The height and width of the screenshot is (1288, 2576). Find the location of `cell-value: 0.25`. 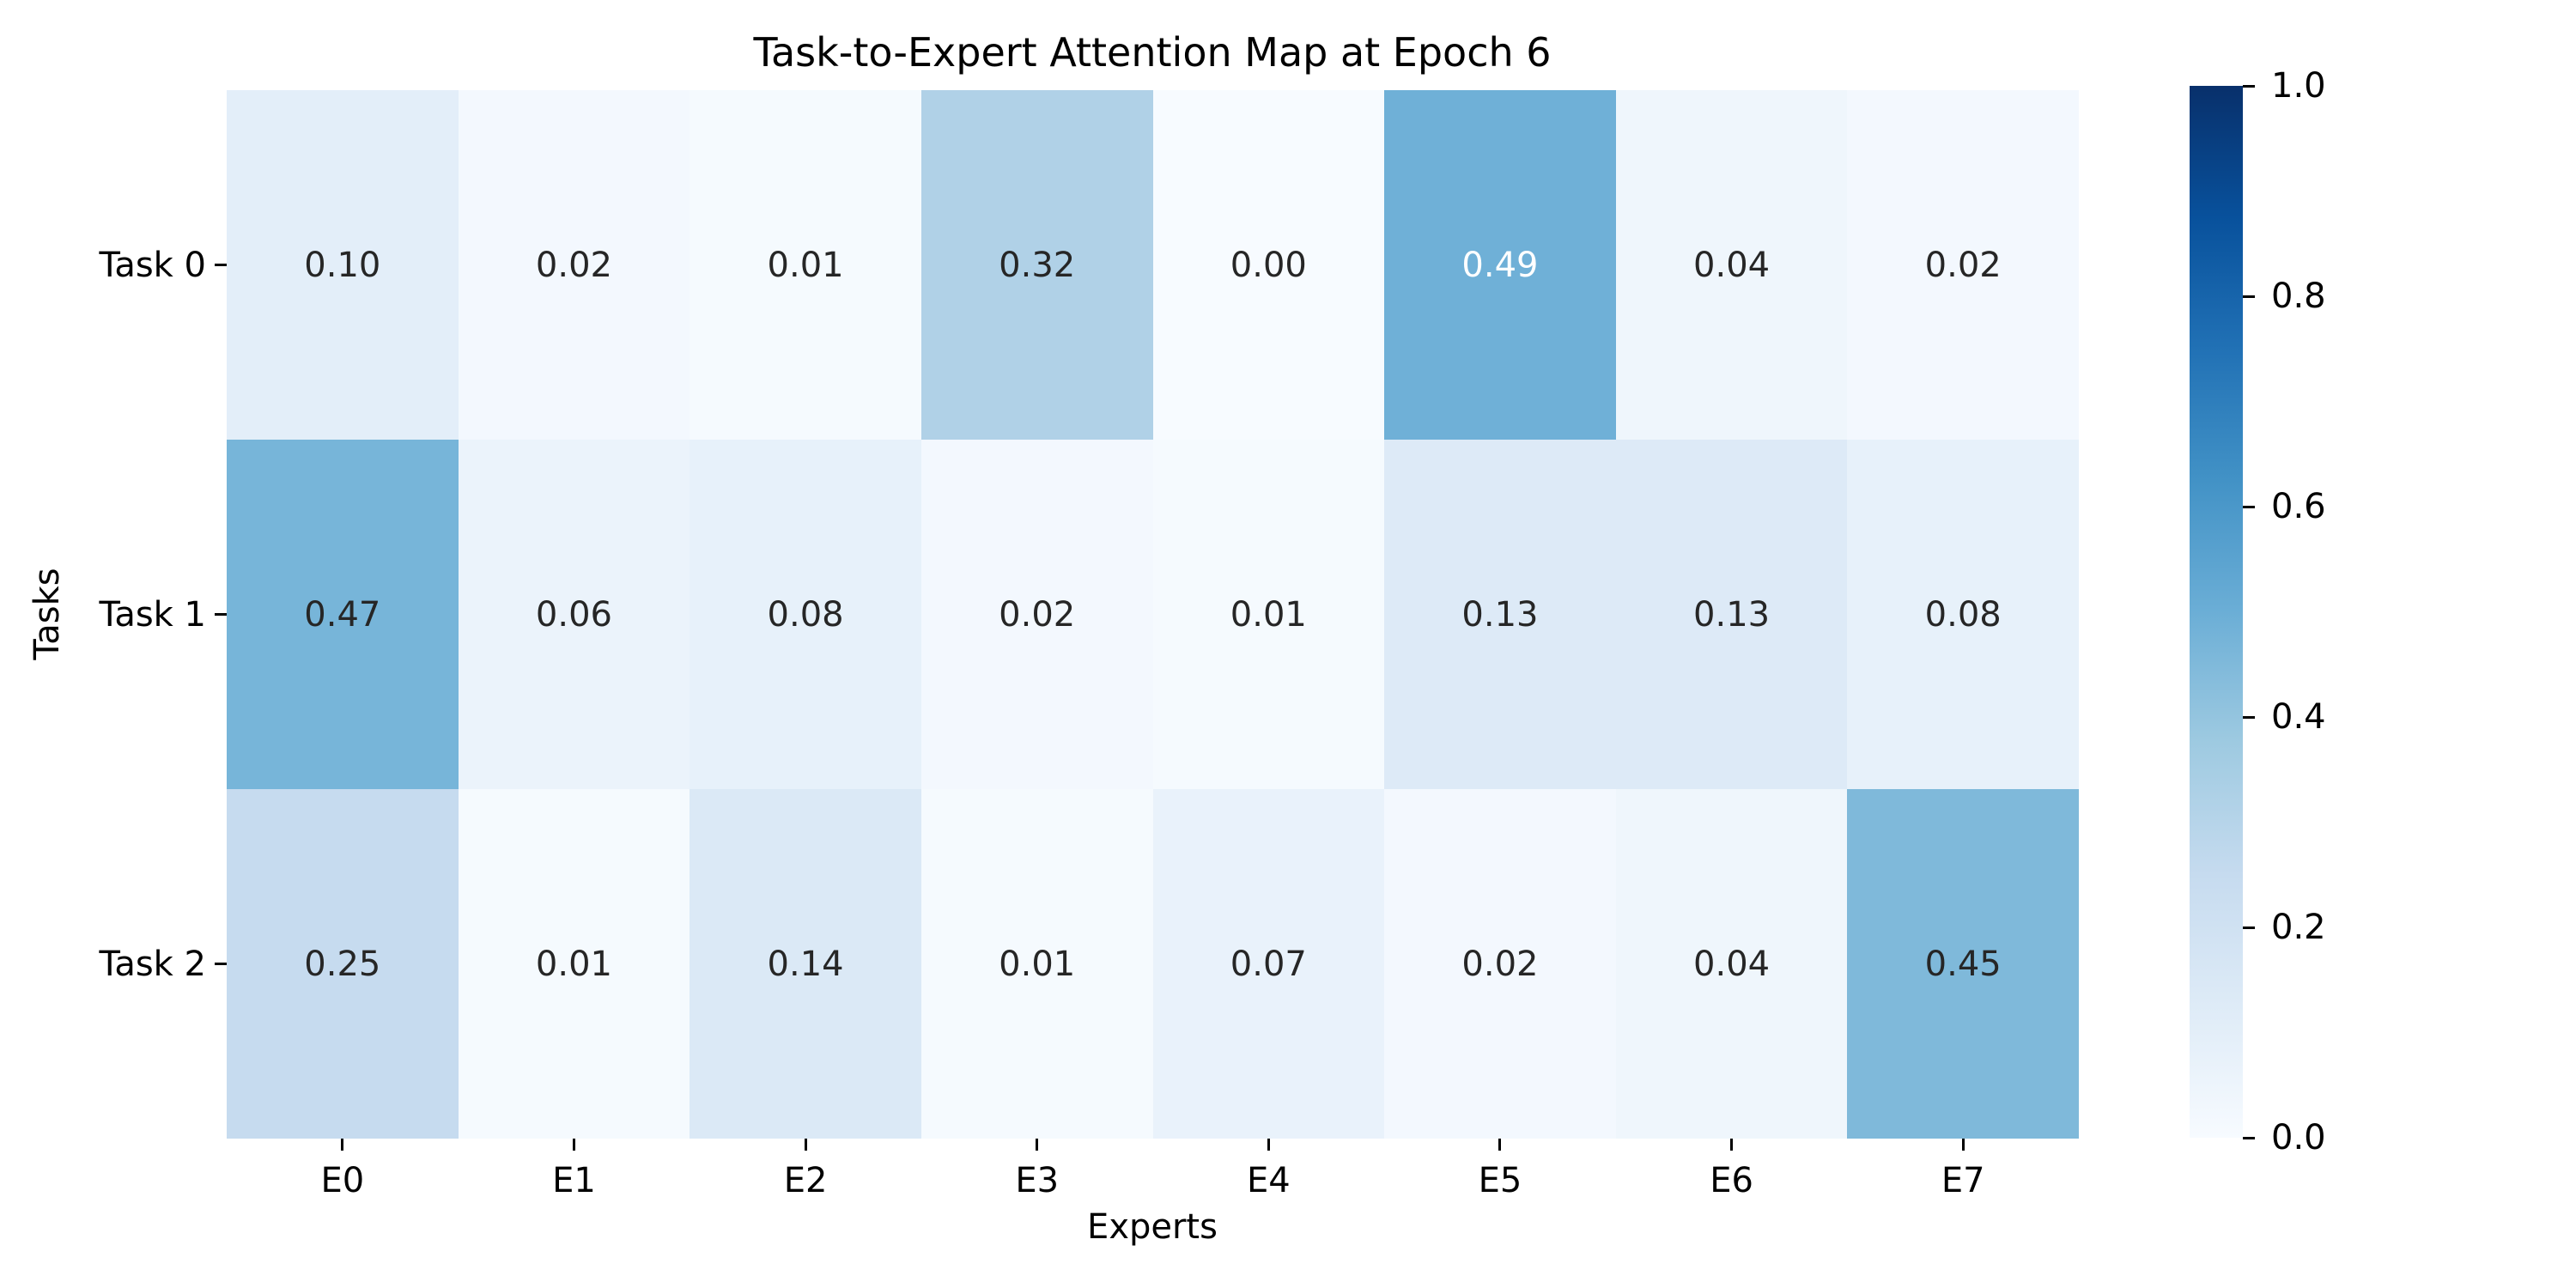

cell-value: 0.25 is located at coordinates (343, 964).